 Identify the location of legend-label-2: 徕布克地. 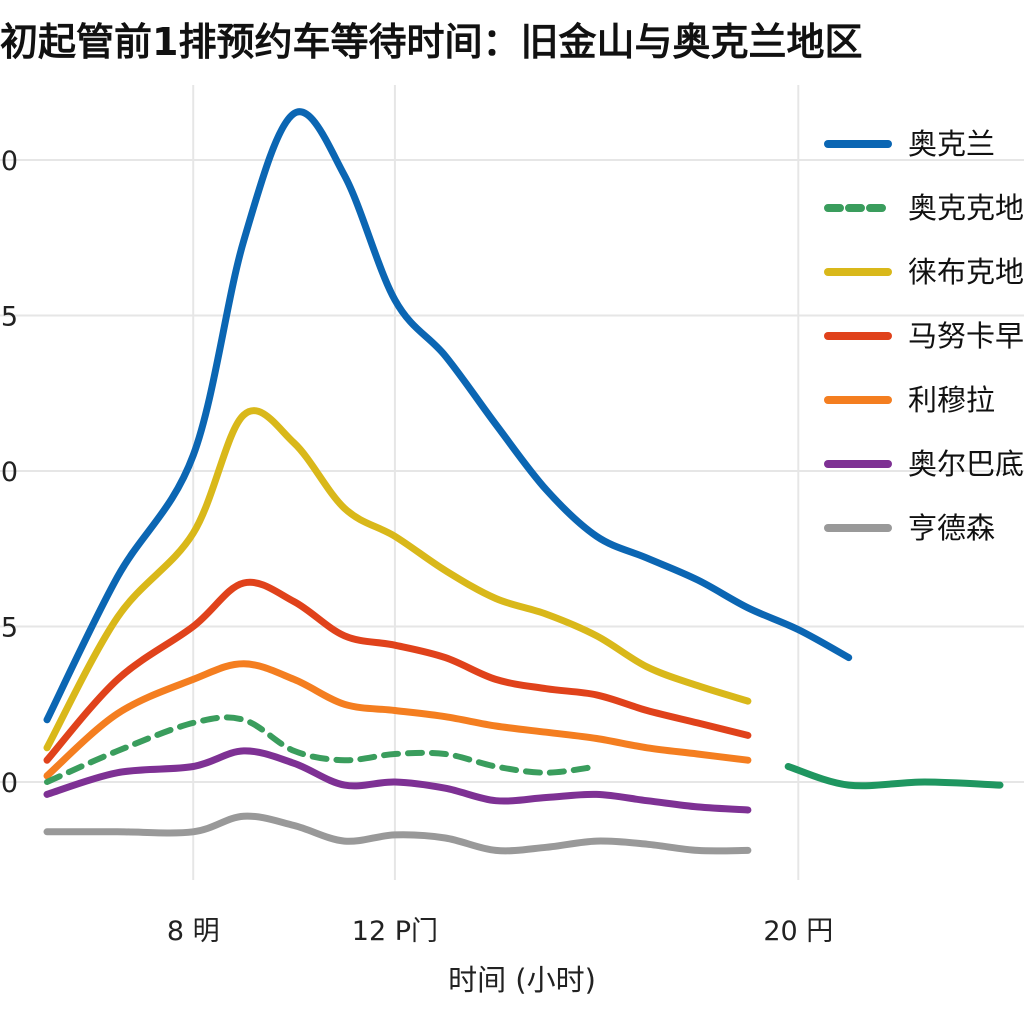
(966, 272).